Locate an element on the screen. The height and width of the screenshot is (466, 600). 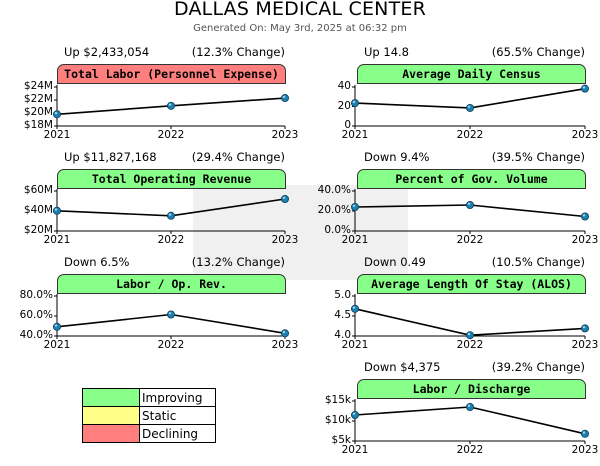
legend-row-improving: Improving is located at coordinates (149, 397).